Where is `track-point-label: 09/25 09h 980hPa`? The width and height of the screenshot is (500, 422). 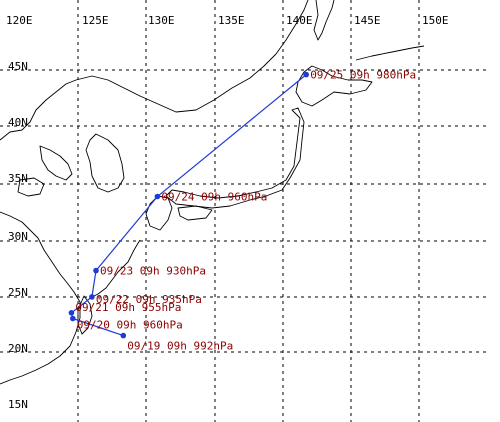
track-point-label: 09/25 09h 980hPa is located at coordinates (363, 75).